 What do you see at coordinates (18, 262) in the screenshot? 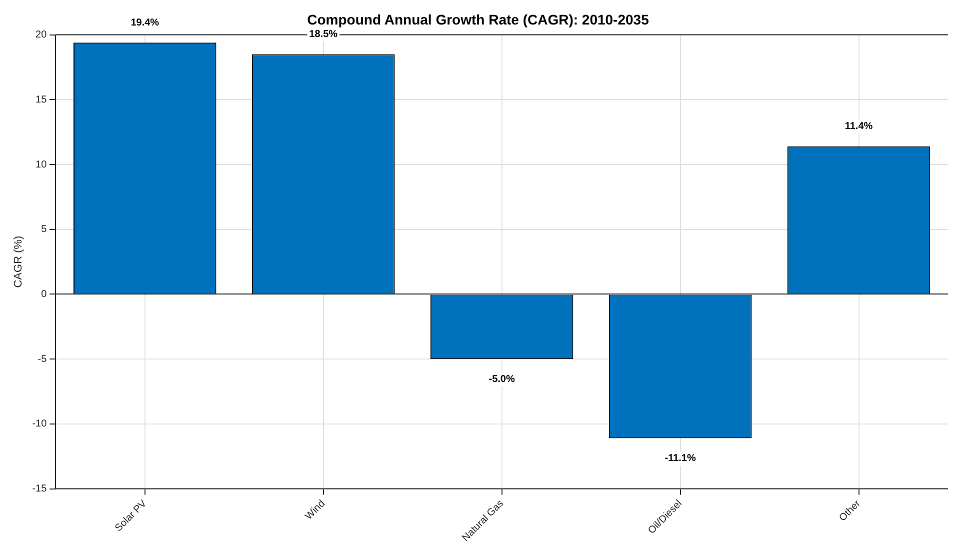
I see `y-axis-title: CAGR (%)` at bounding box center [18, 262].